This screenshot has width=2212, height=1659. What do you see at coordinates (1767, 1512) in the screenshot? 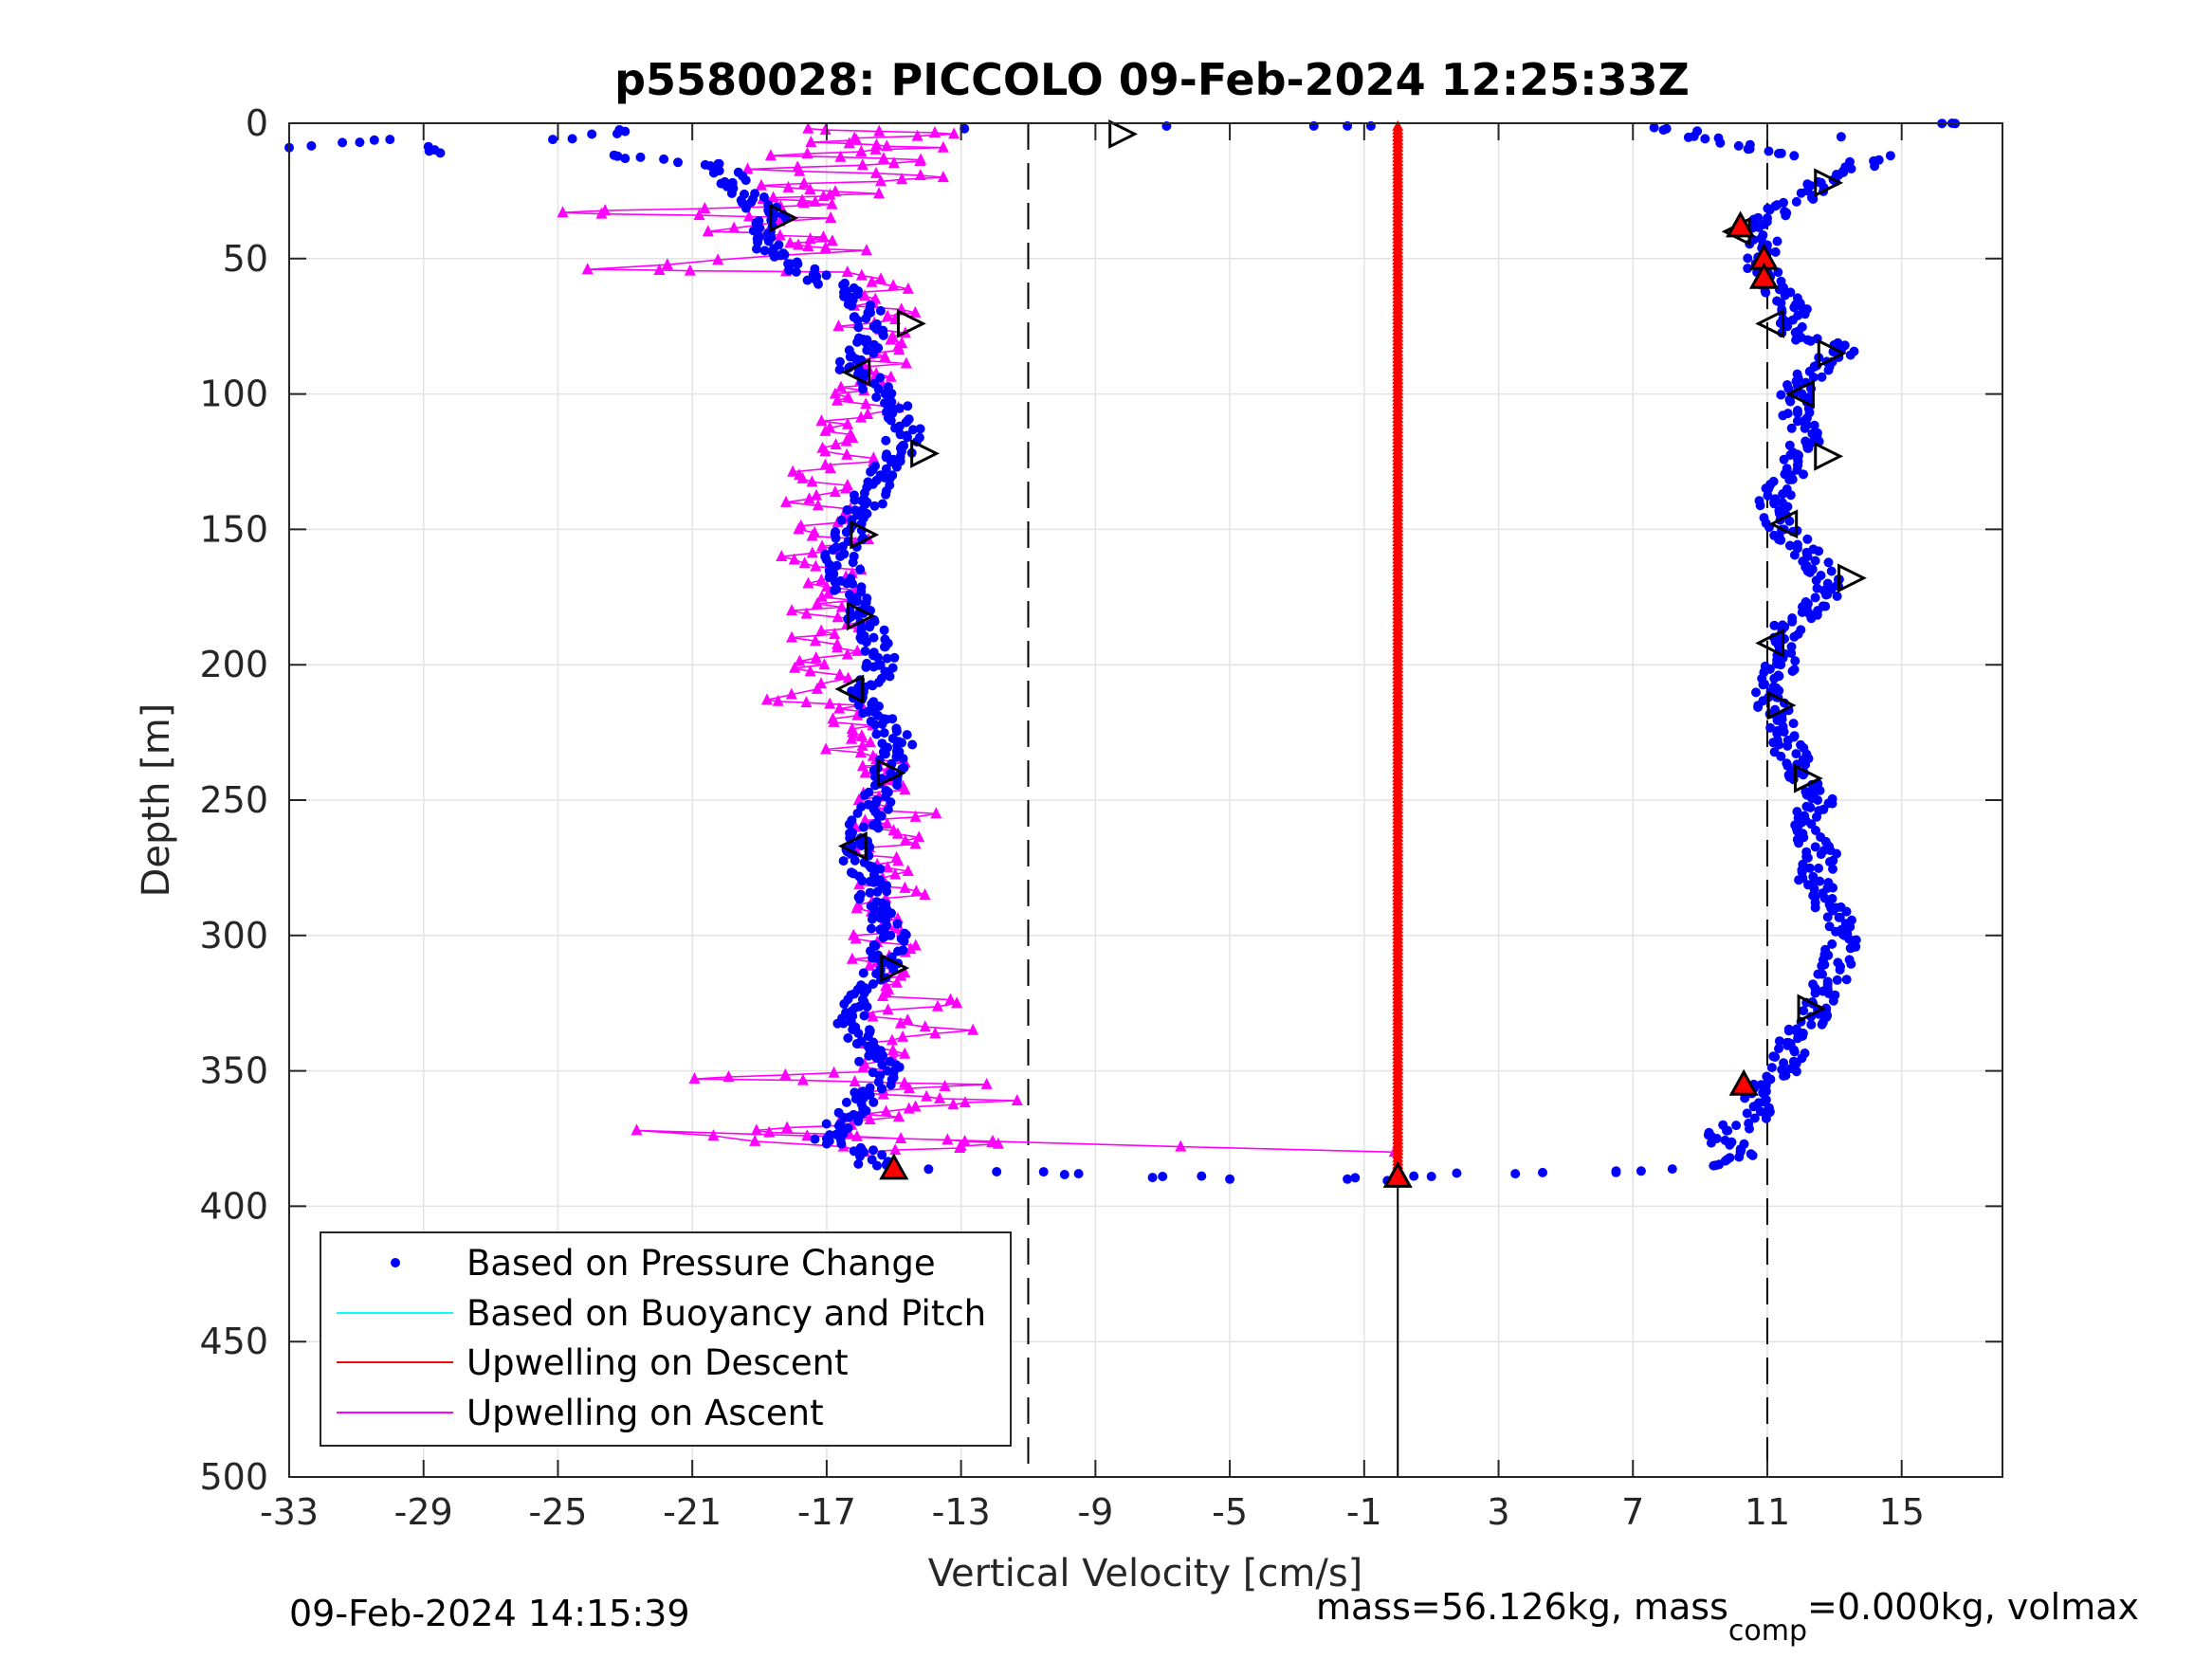
I see `x-tick-label: 11` at bounding box center [1767, 1512].